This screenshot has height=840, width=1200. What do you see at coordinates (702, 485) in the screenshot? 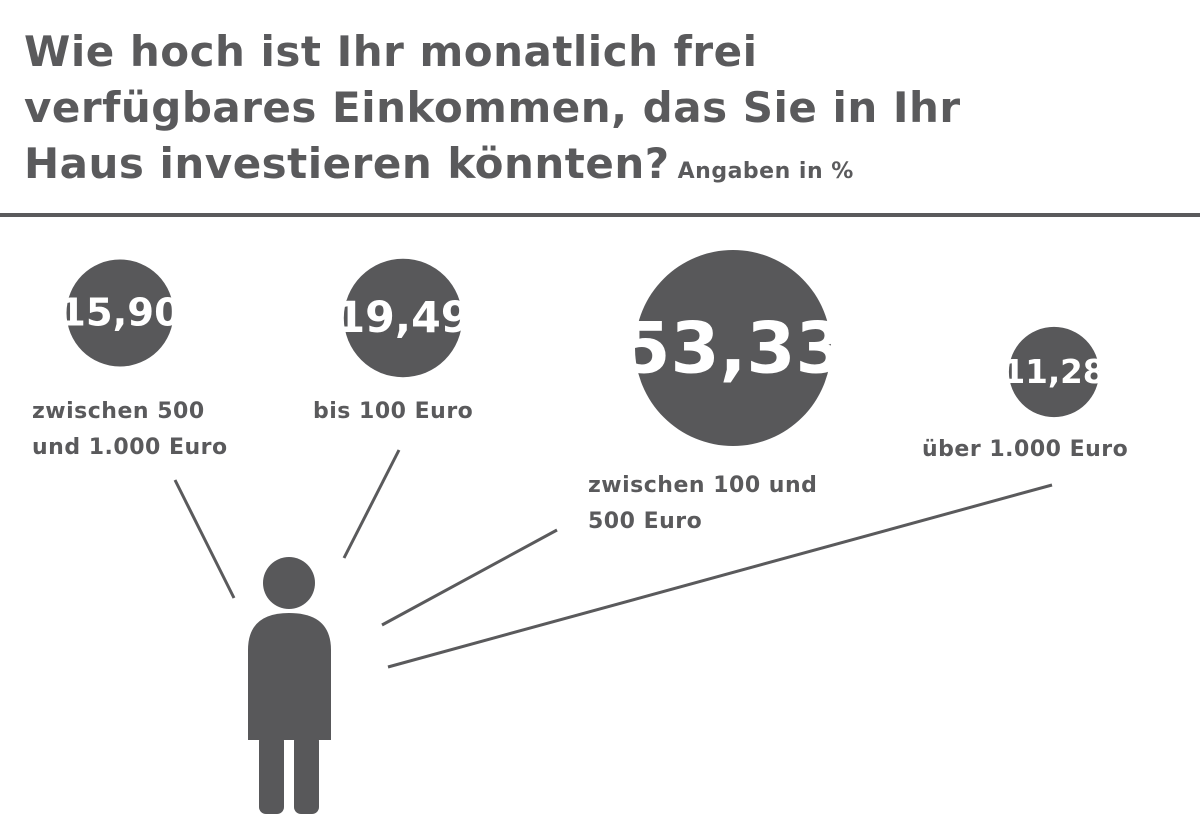
I see `category-label-line: zwischen 100 und` at bounding box center [702, 485].